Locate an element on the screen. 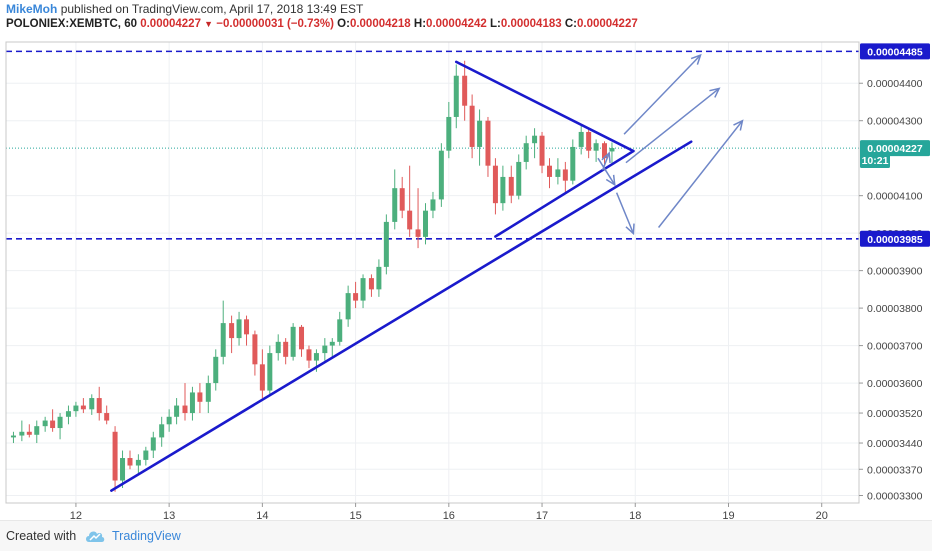 Image resolution: width=932 pixels, height=551 pixels. tradingview-cloud-icon is located at coordinates (95, 536).